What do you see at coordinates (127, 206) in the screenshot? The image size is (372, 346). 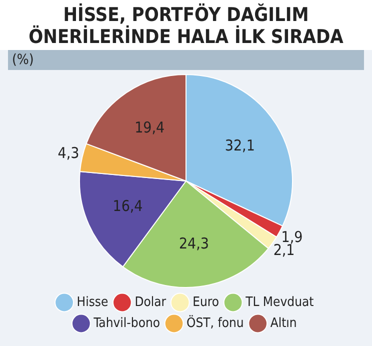 I see `data-label: 16,4` at bounding box center [127, 206].